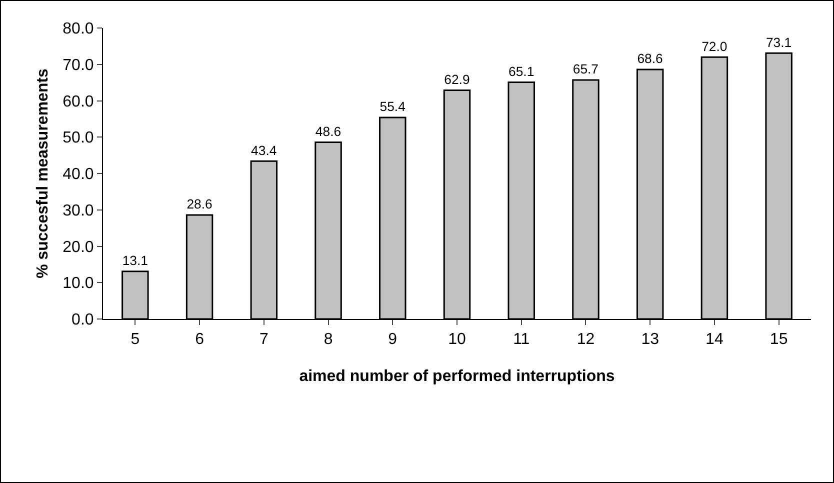  Describe the element at coordinates (43, 173) in the screenshot. I see `y-axis-title: % succesful measurements` at that location.